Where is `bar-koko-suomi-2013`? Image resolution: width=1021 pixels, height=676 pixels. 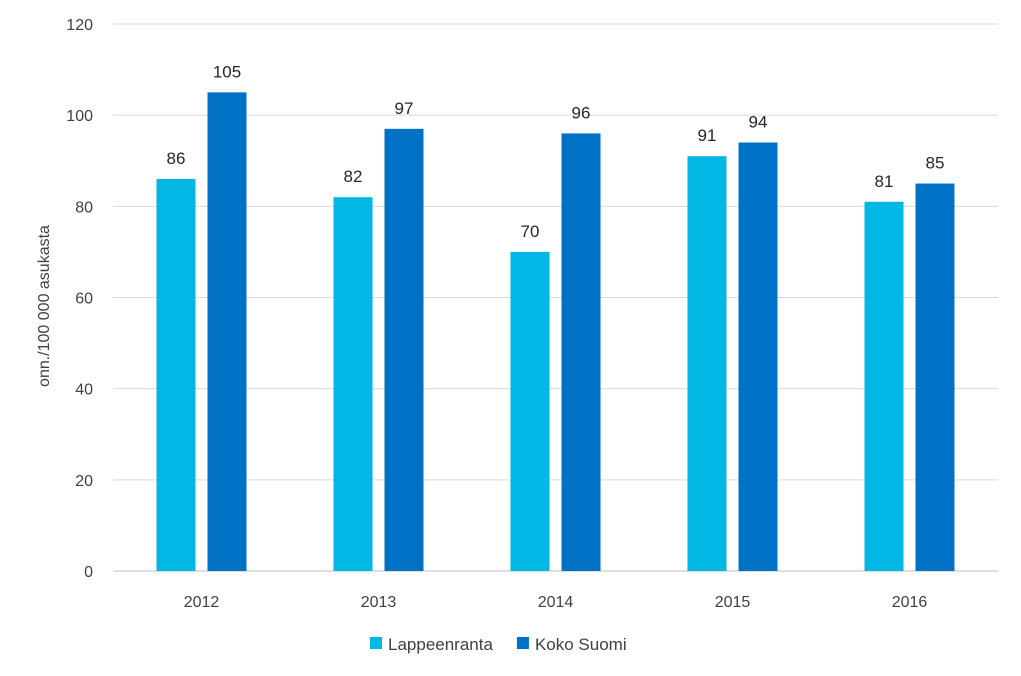
bar-koko-suomi-2013 is located at coordinates (404, 349).